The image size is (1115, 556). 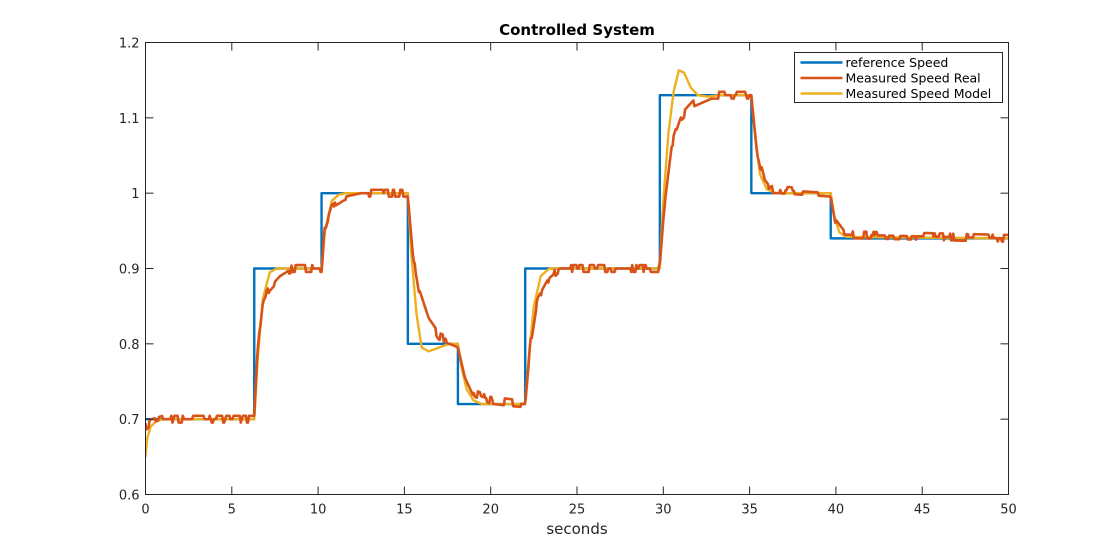 What do you see at coordinates (576, 529) in the screenshot?
I see `x-axis-label: seconds` at bounding box center [576, 529].